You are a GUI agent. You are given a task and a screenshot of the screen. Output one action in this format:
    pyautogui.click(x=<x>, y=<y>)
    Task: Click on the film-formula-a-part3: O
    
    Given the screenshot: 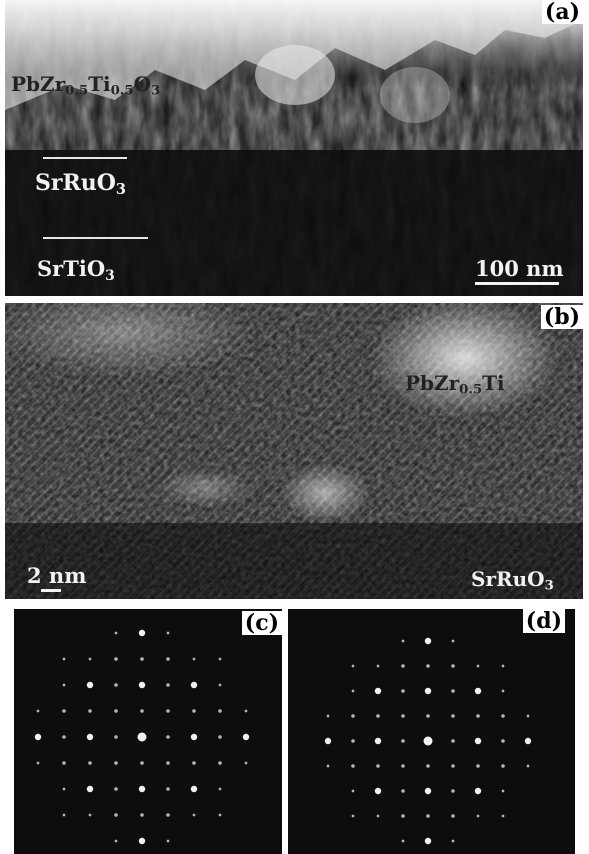 What is the action you would take?
    pyautogui.click(x=142, y=84)
    